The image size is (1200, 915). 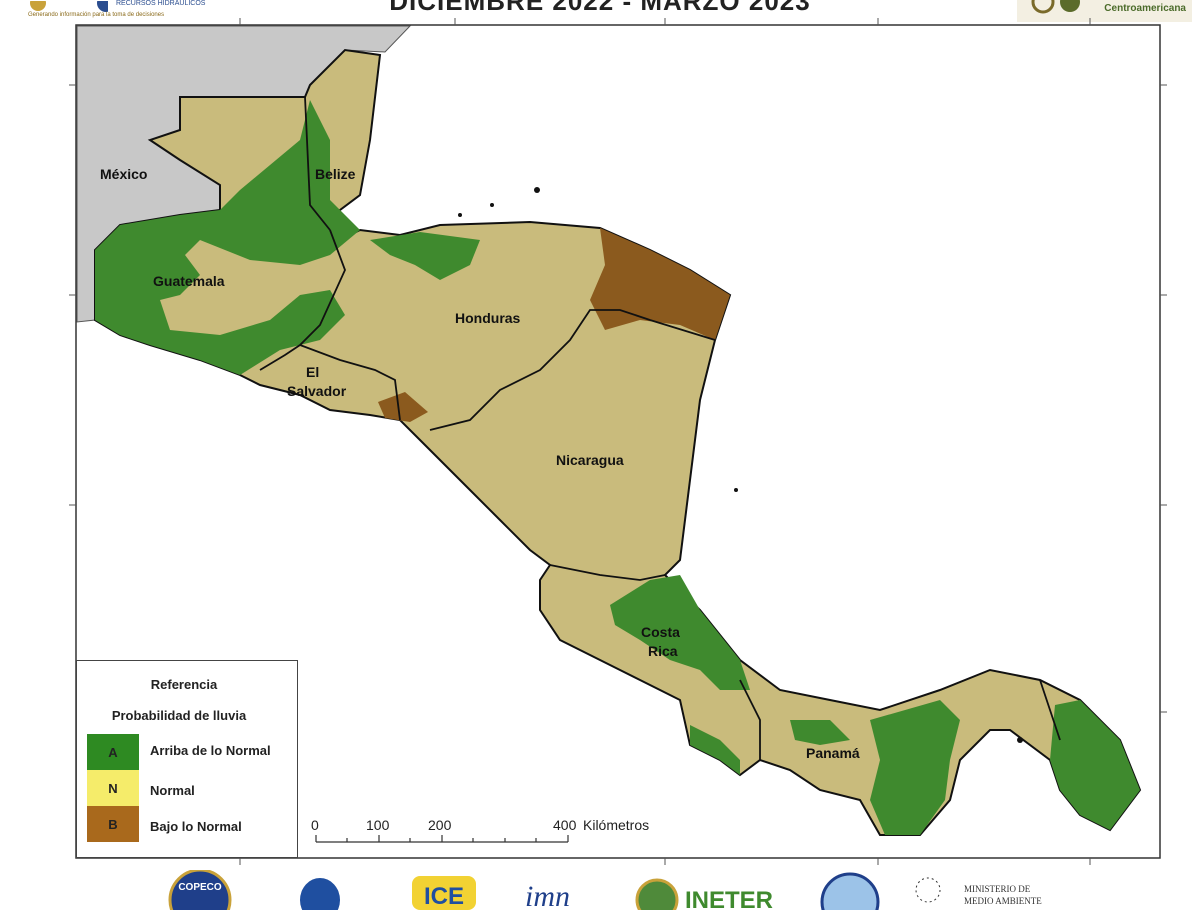 What do you see at coordinates (113, 752) in the screenshot?
I see `legend-swatch-above: A` at bounding box center [113, 752].